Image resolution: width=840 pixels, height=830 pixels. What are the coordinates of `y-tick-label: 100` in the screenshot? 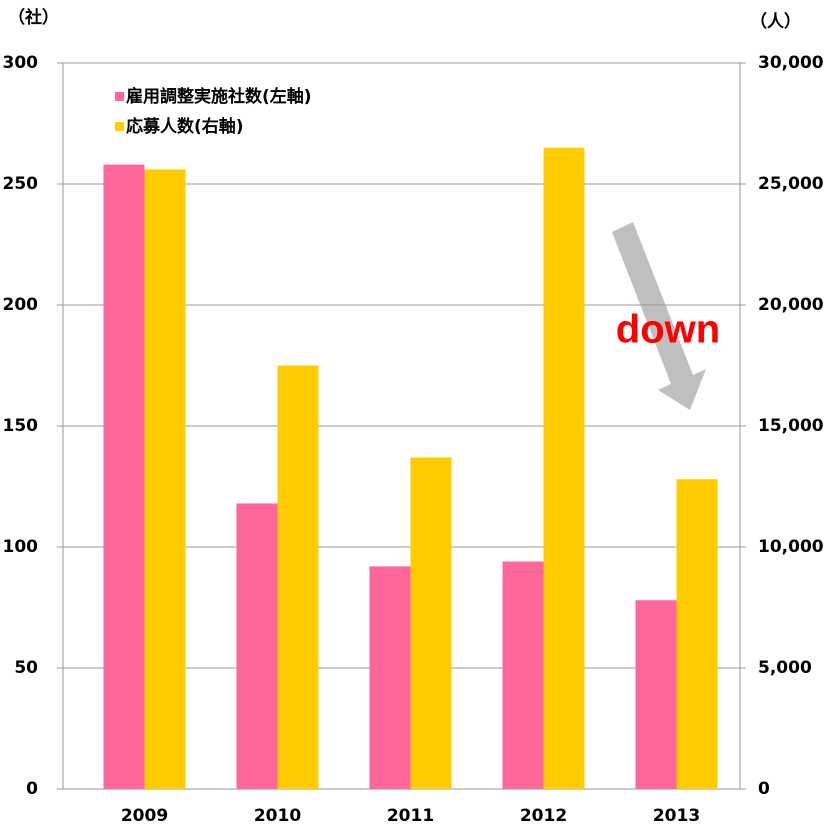 It's located at (21, 547).